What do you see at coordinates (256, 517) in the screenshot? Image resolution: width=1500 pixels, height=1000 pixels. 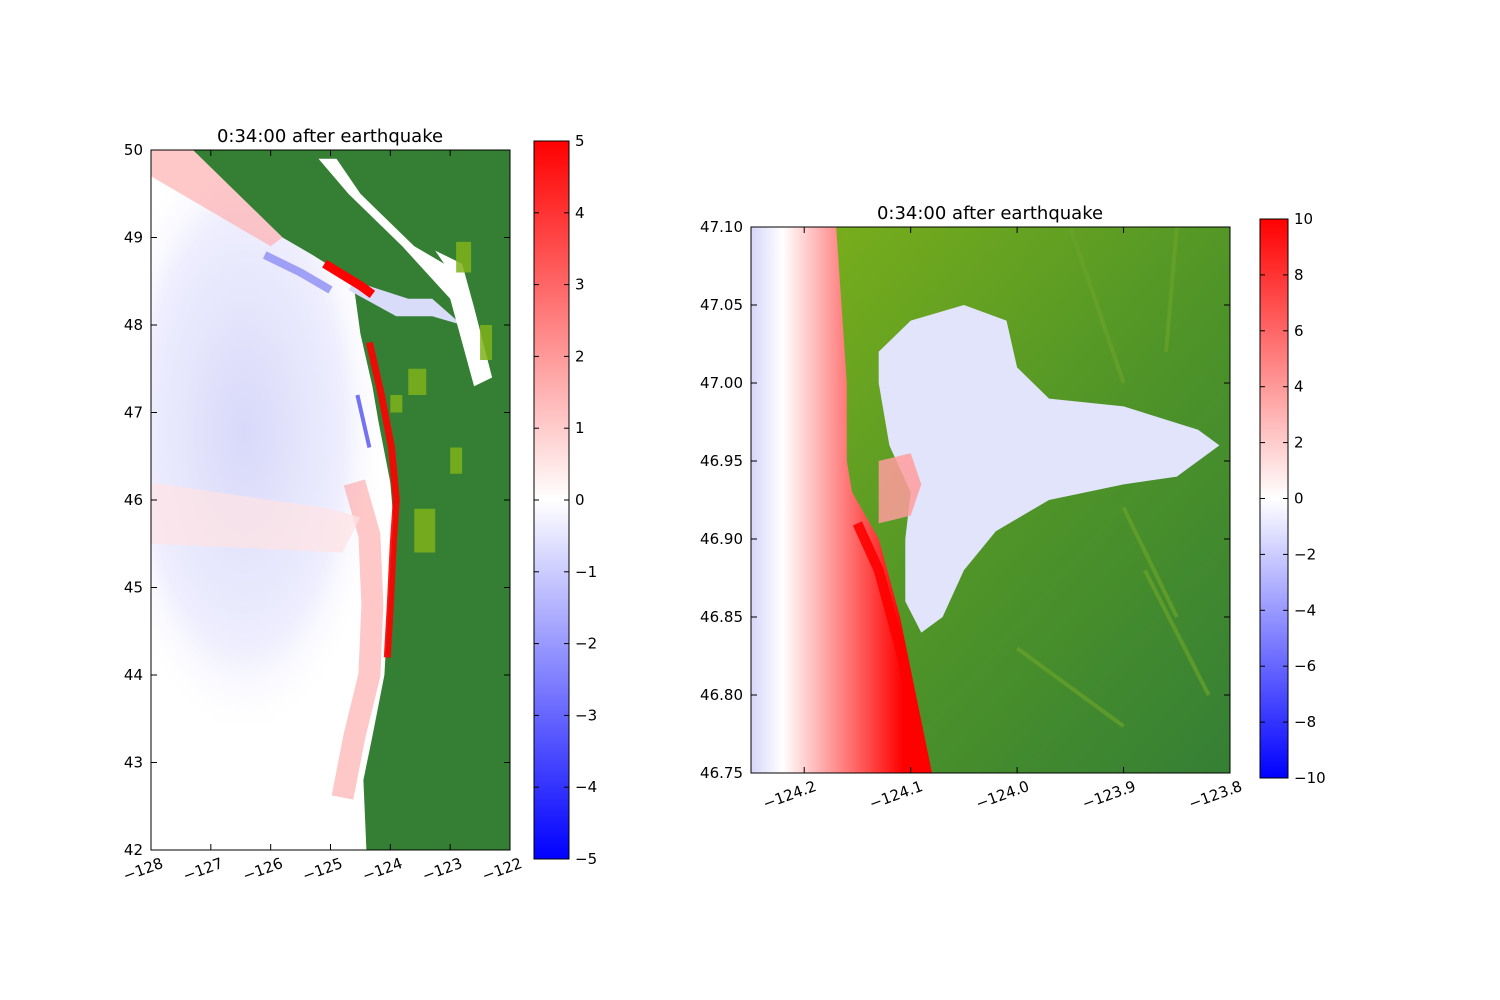 I see `left-mid-pink-zone` at bounding box center [256, 517].